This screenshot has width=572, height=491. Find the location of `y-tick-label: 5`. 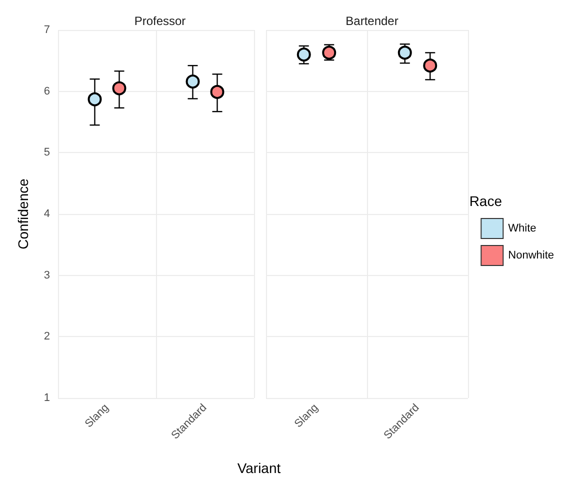

y-tick-label: 5 is located at coordinates (47, 152).